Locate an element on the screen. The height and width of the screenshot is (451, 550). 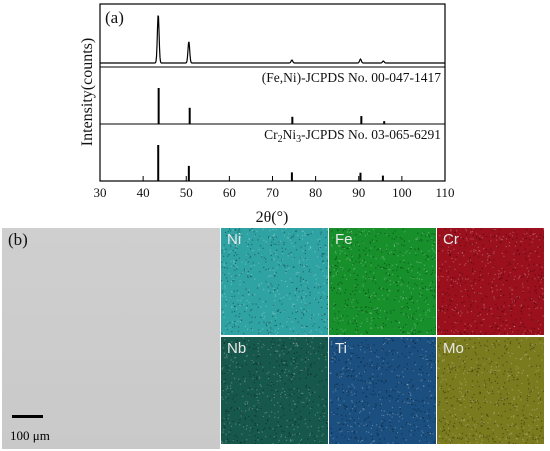
eds-map-nb: Nb is located at coordinates (274, 390).